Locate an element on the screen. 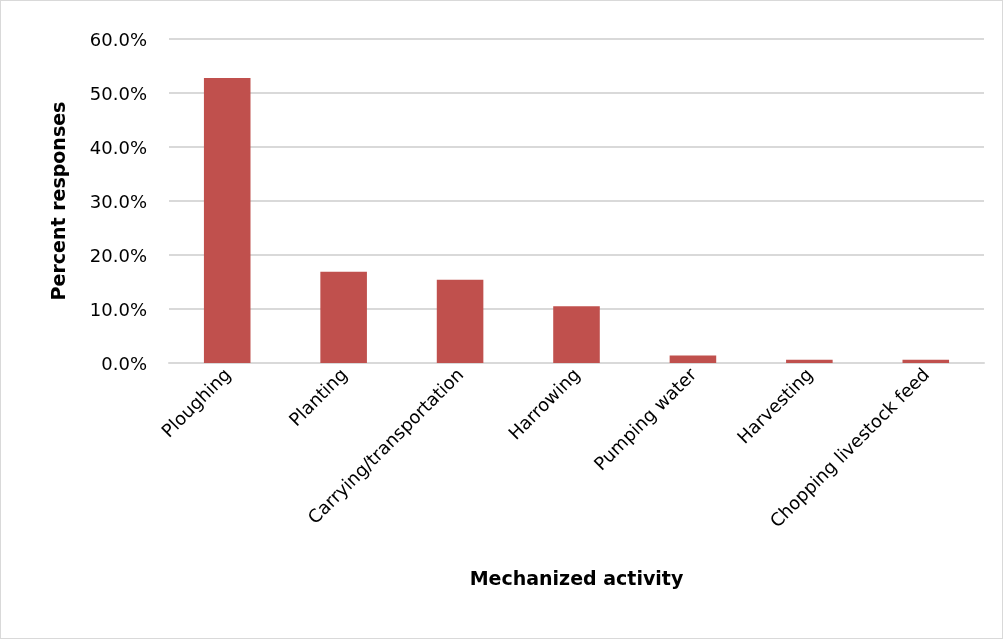 The image size is (1003, 639). y-tick-label: 40.0% is located at coordinates (118, 147).